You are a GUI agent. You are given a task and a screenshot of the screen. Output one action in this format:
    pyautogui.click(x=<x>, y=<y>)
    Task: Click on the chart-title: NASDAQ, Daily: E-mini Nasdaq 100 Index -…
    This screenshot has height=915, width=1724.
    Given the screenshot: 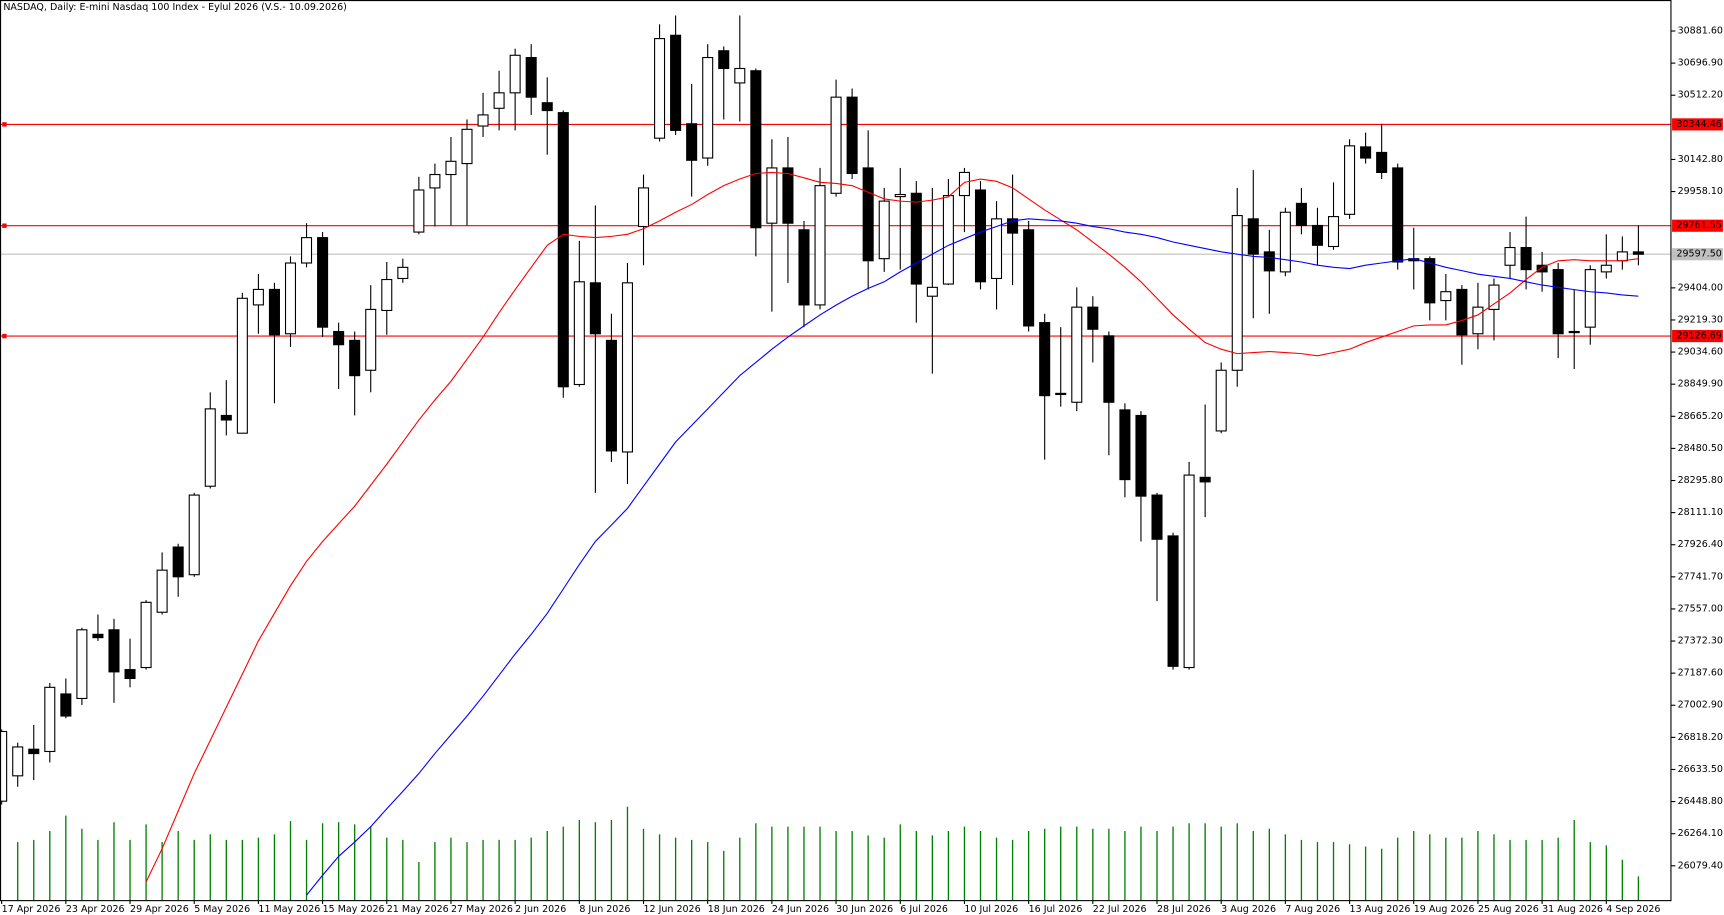 What is the action you would take?
    pyautogui.click(x=175, y=7)
    